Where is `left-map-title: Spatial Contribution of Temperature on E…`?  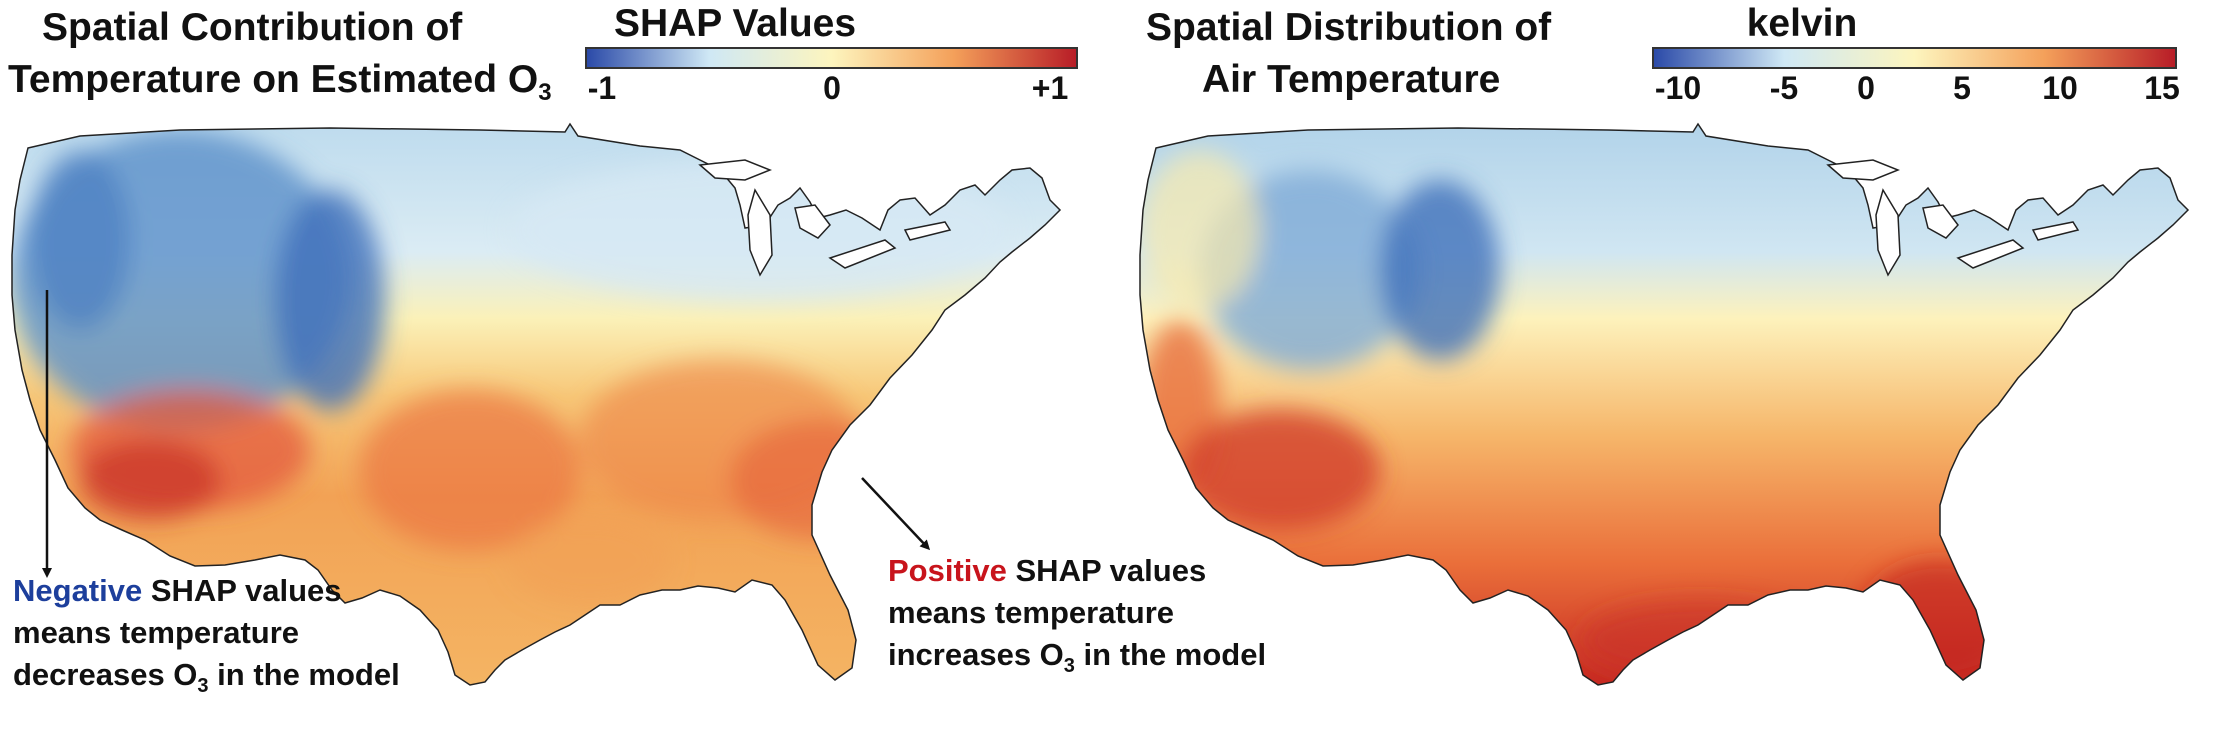
left-map-title: Spatial Contribution of Temperature on E… is located at coordinates (280, 54).